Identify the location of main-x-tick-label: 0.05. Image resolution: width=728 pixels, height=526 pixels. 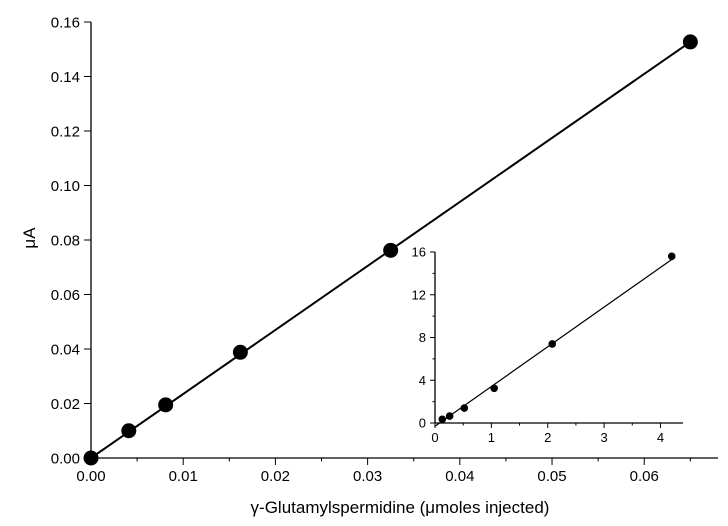
(551, 476).